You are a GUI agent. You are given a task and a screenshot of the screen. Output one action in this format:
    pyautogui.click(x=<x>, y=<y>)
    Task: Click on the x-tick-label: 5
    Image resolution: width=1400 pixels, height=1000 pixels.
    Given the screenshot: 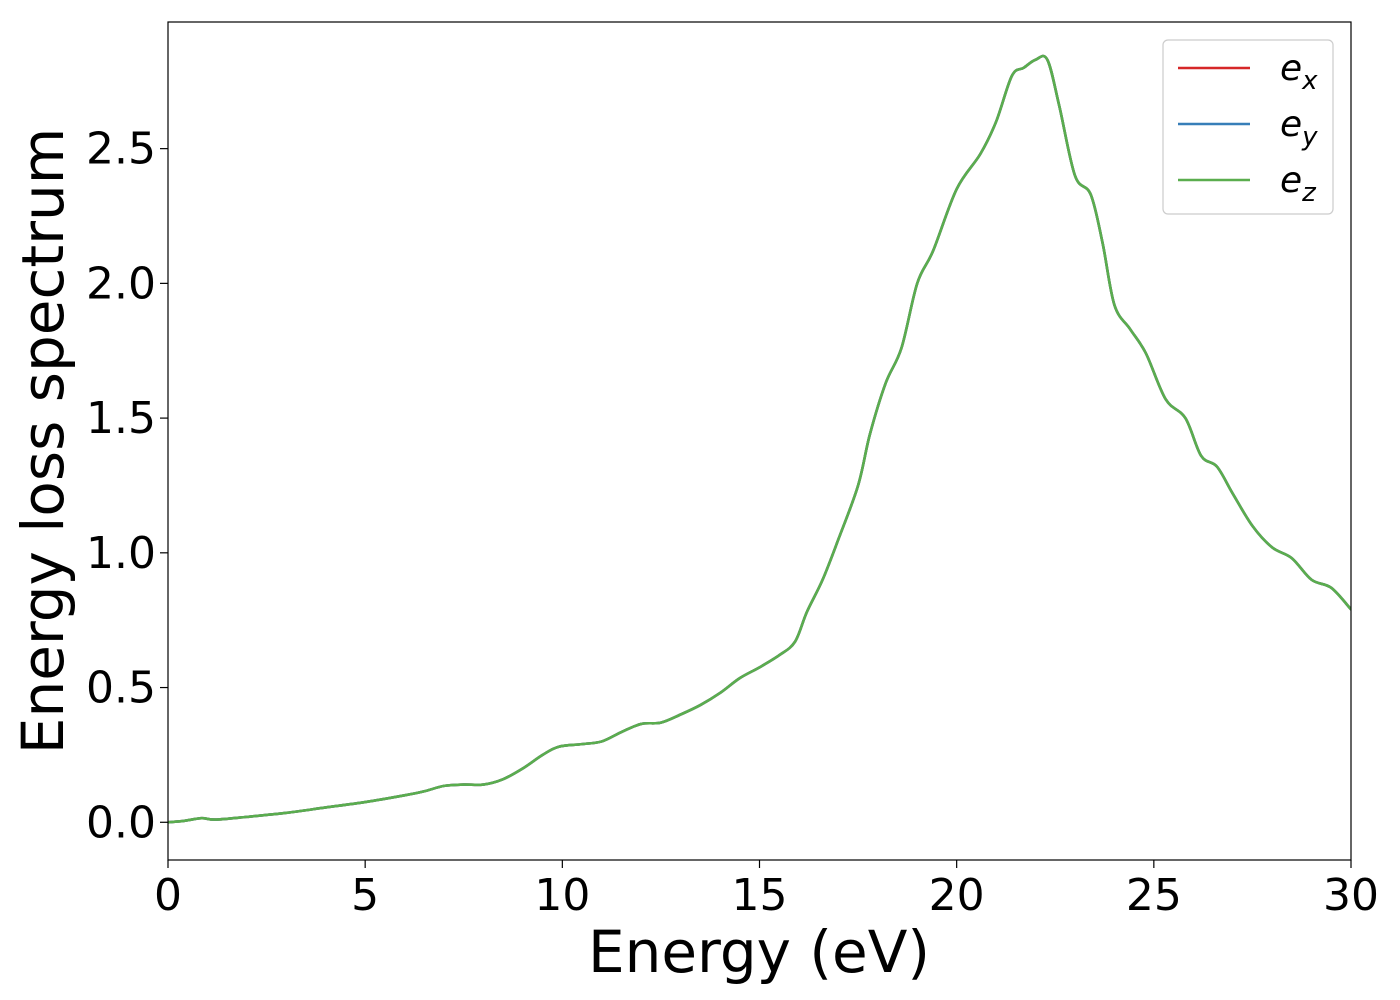 What is the action you would take?
    pyautogui.click(x=365, y=895)
    